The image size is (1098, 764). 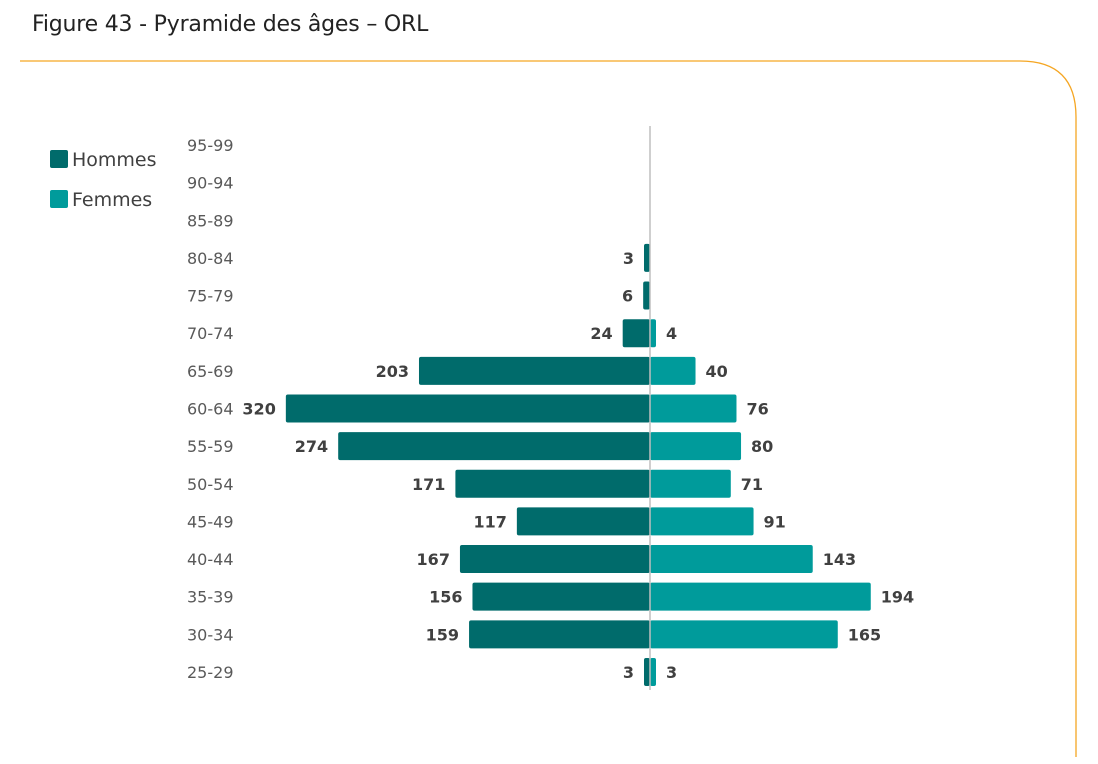 What do you see at coordinates (628, 258) in the screenshot?
I see `data-label-hommes-80-84: 3` at bounding box center [628, 258].